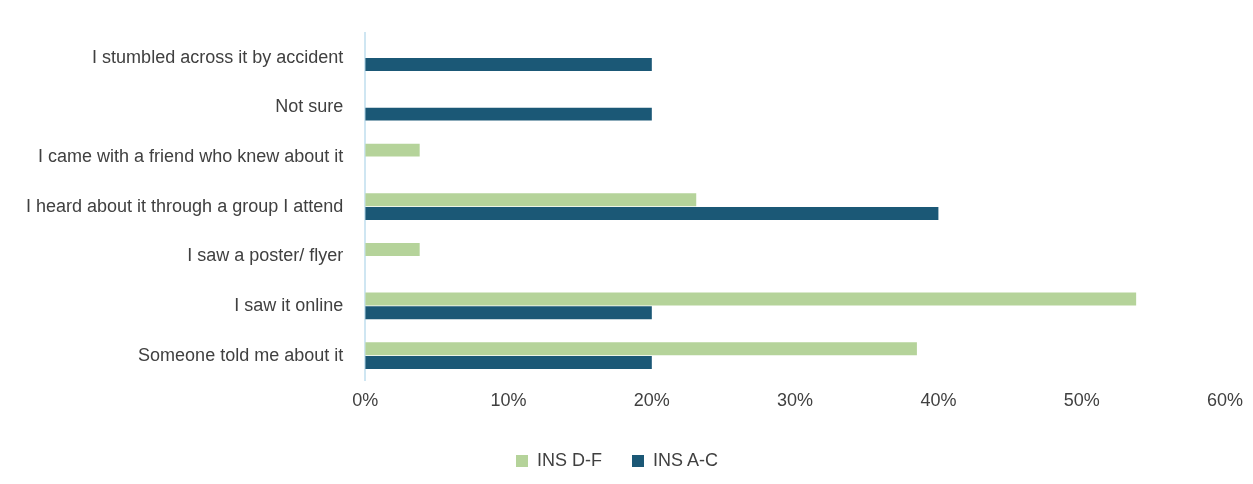  Describe the element at coordinates (191, 155) in the screenshot. I see `y-tick-label: I came with a friend who knew about it` at that location.